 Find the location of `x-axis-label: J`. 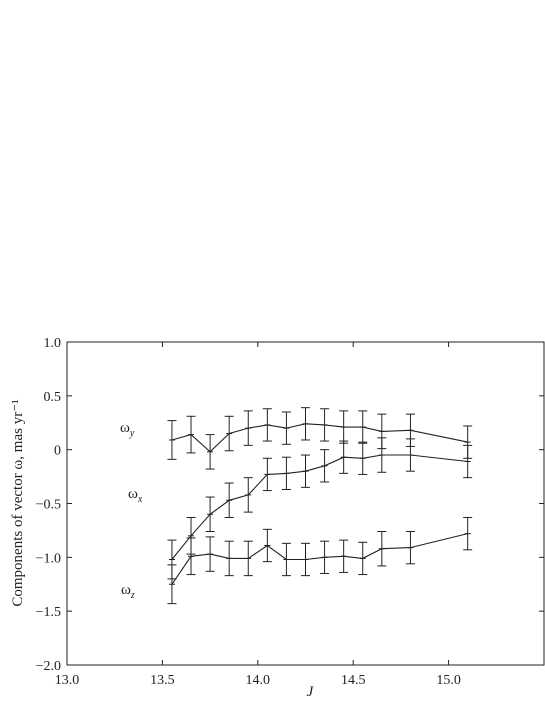

x-axis-label: J is located at coordinates (311, 692).